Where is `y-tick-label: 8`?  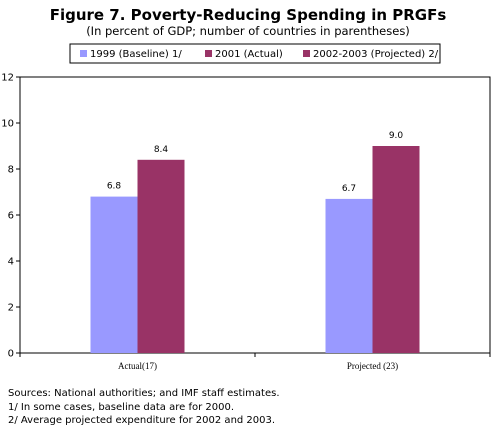 y-tick-label: 8 is located at coordinates (11, 170).